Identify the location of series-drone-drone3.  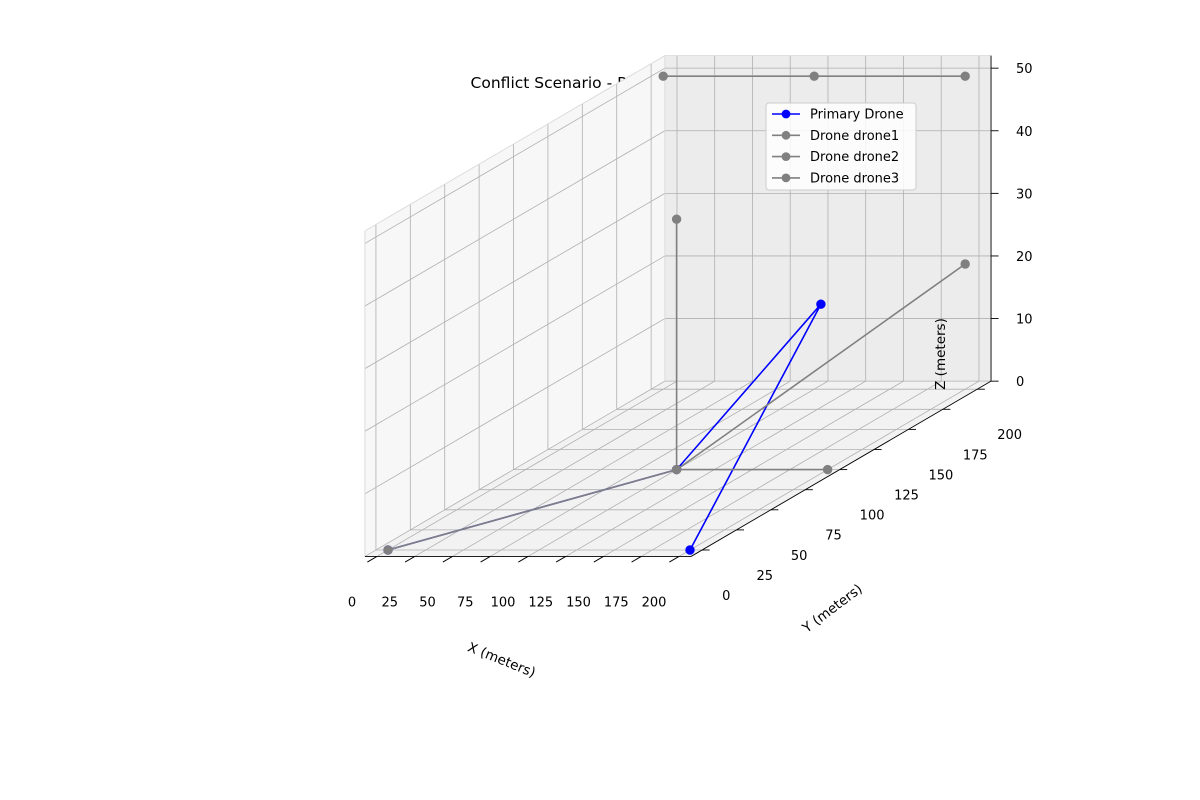
(752, 344).